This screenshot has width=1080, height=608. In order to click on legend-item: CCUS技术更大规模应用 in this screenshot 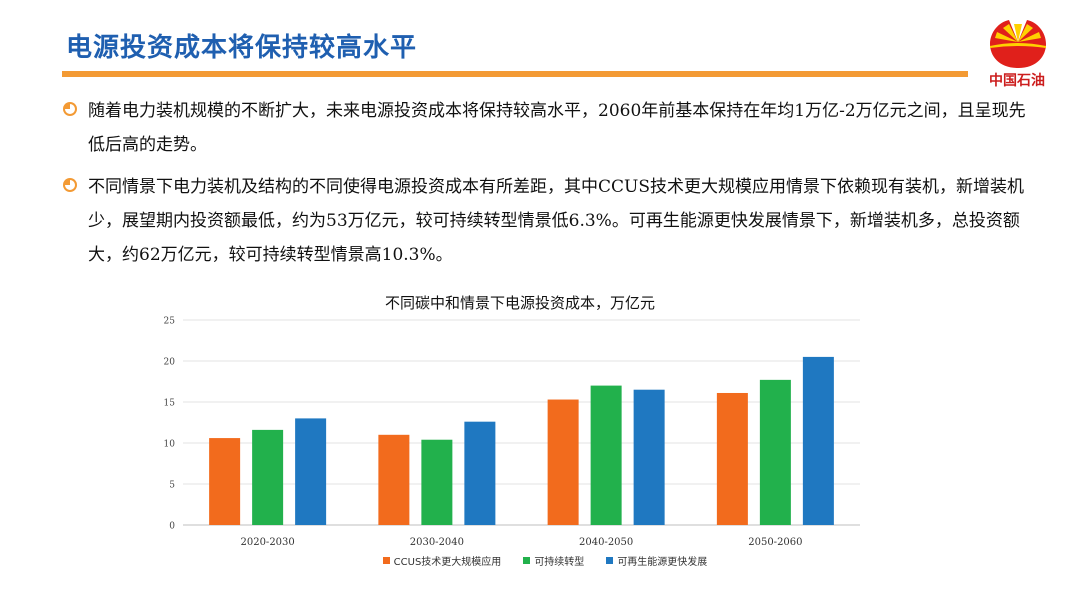, I will do `click(442, 560)`.